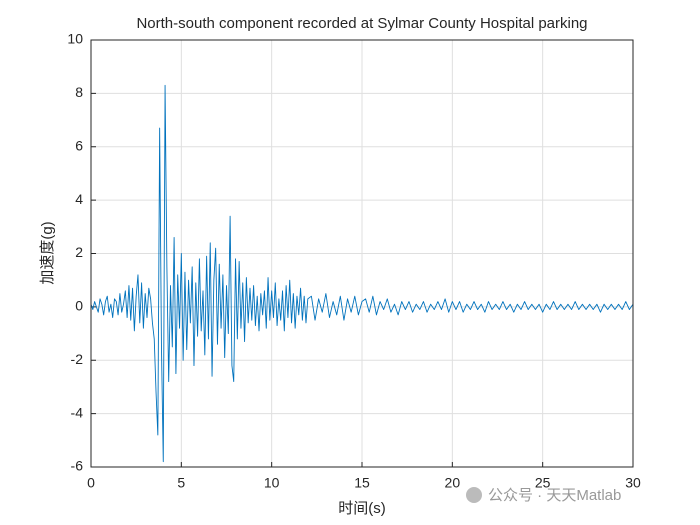 The image size is (700, 525). I want to click on y-tick-label: 0, so click(79, 306).